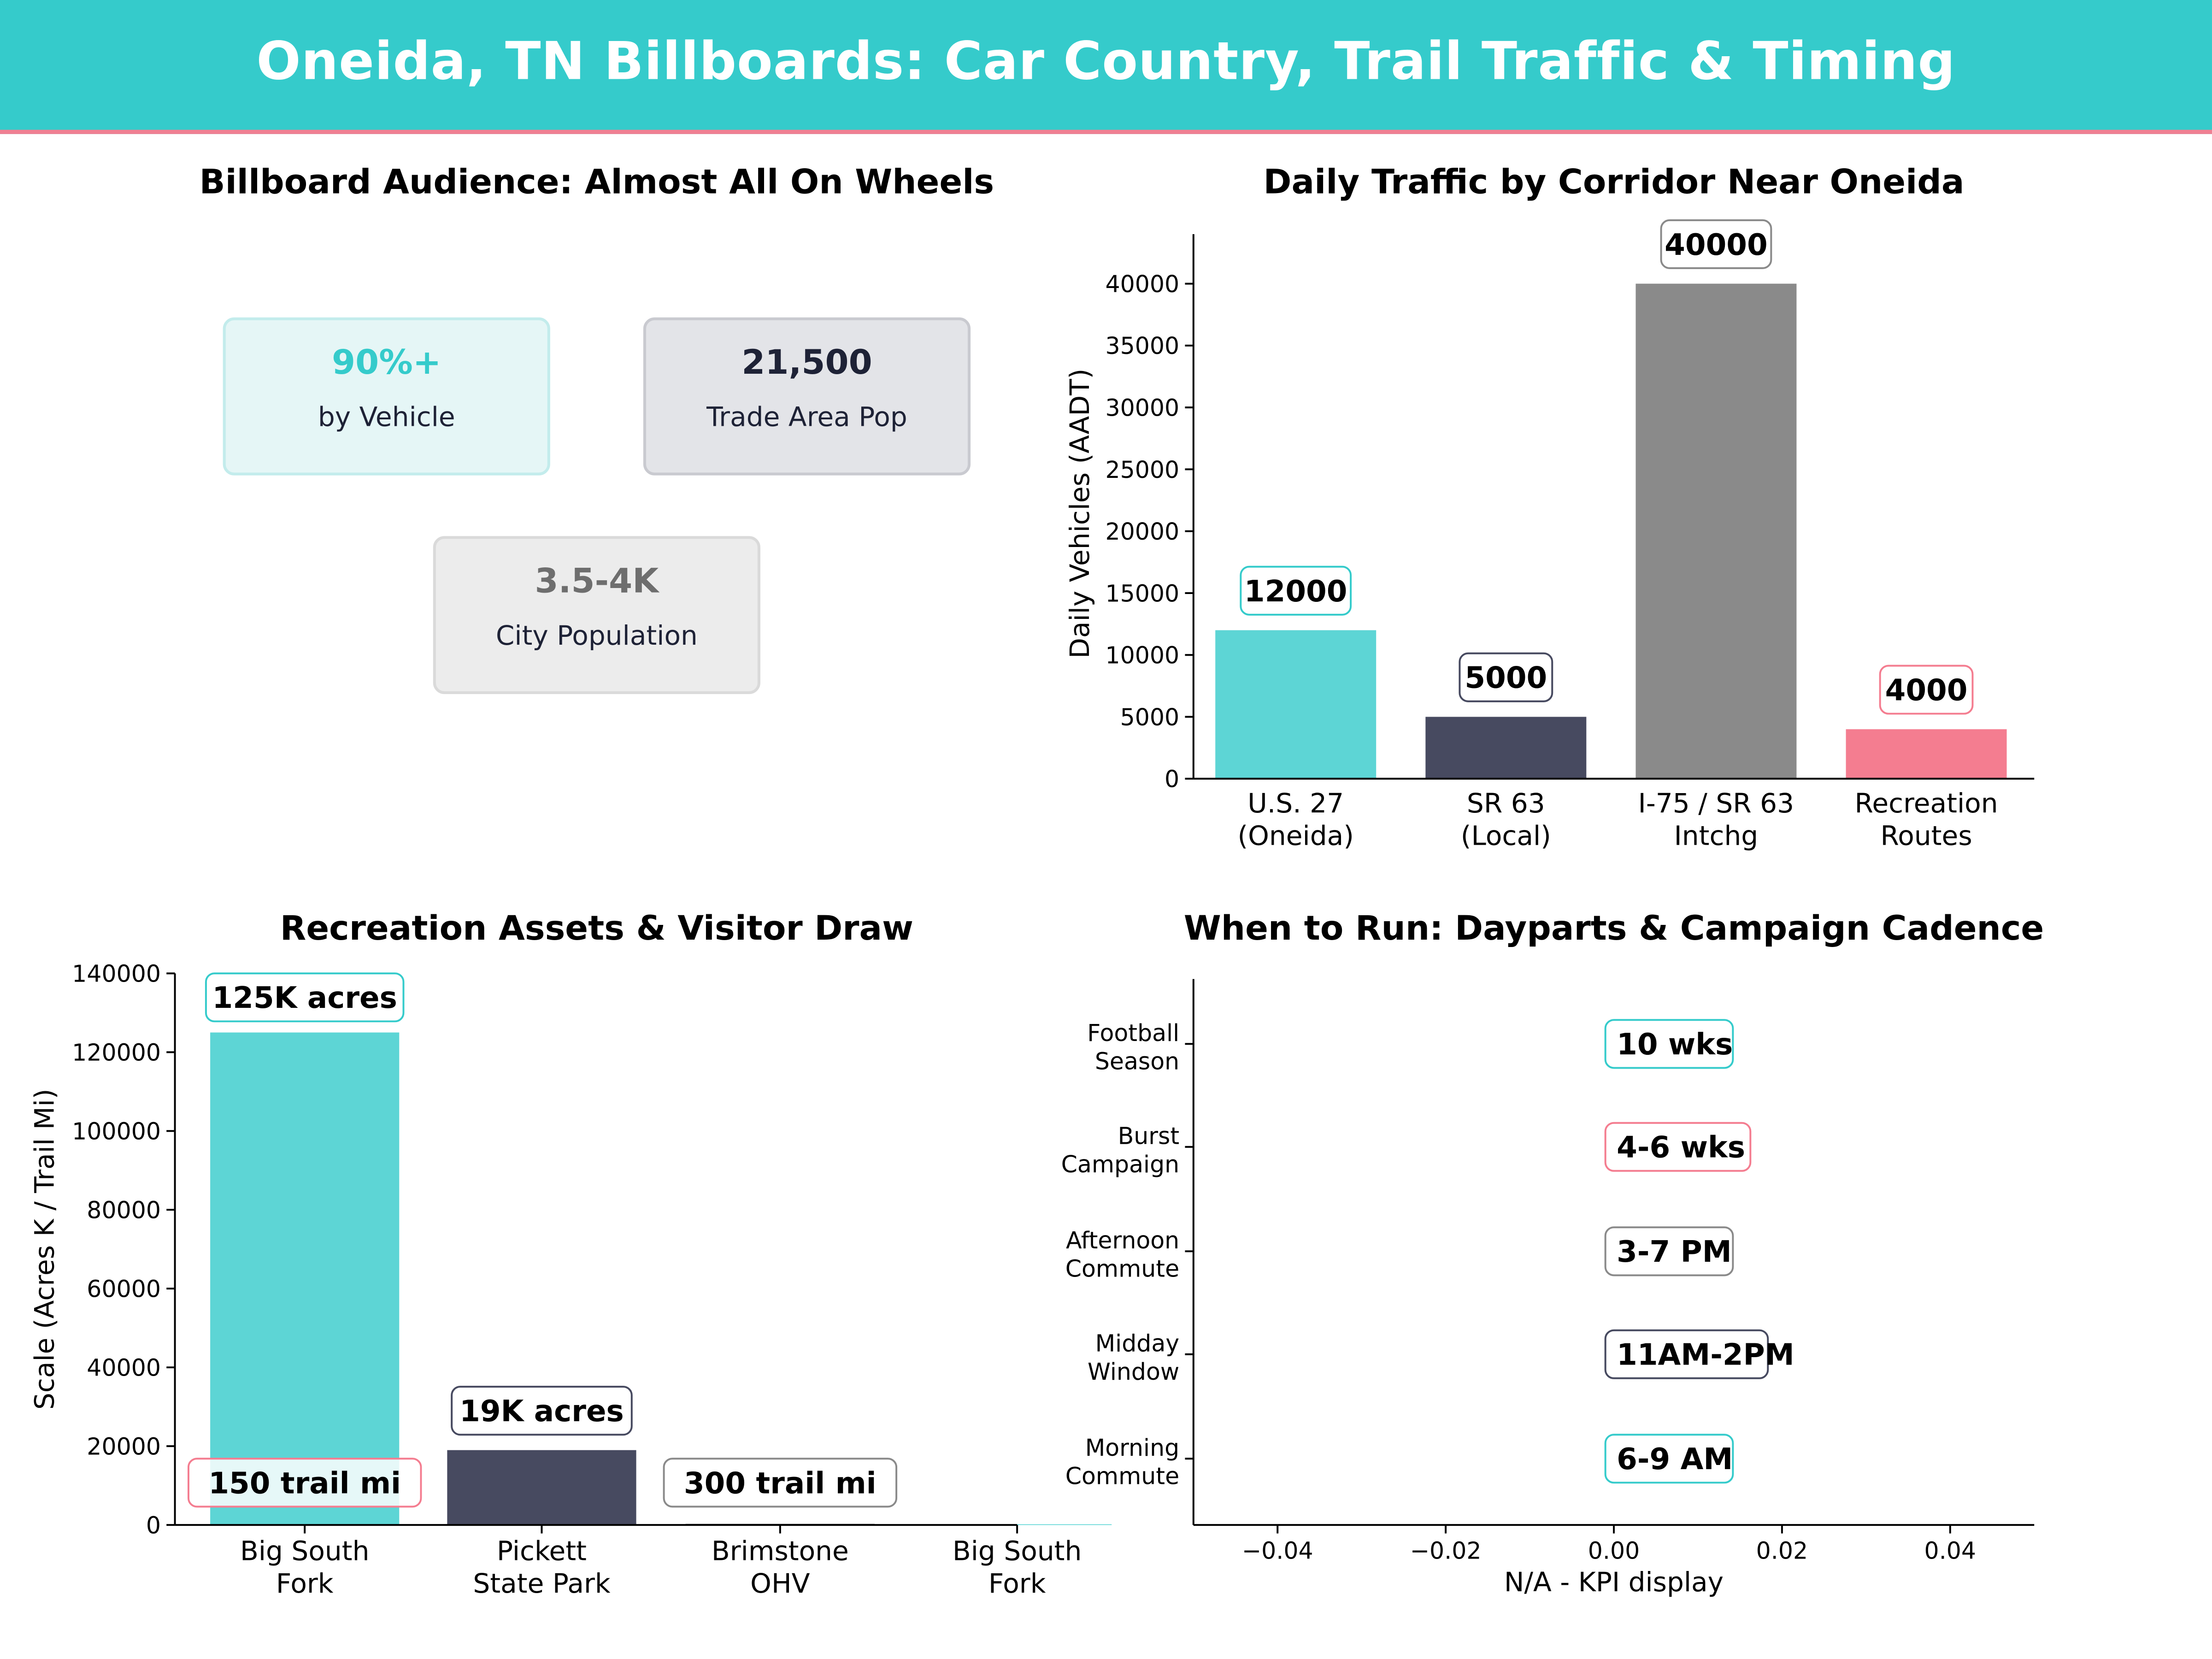 This screenshot has width=2212, height=1659. Describe the element at coordinates (124, 1289) in the screenshot. I see `recreation-y-tick-label: 60000` at that location.